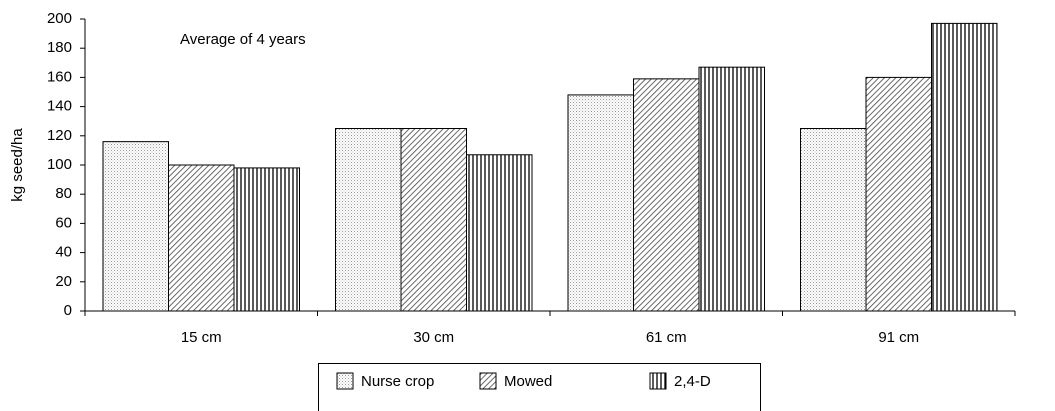  I want to click on y-axis-label: kg seed/ha, so click(17, 165).